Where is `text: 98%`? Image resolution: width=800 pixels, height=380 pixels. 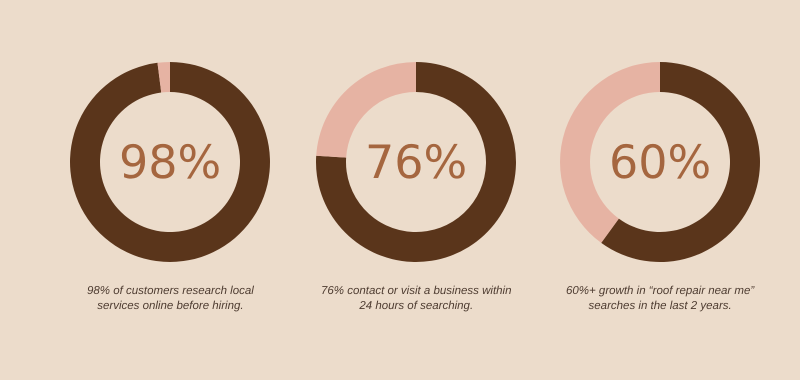
text: 98% is located at coordinates (170, 162).